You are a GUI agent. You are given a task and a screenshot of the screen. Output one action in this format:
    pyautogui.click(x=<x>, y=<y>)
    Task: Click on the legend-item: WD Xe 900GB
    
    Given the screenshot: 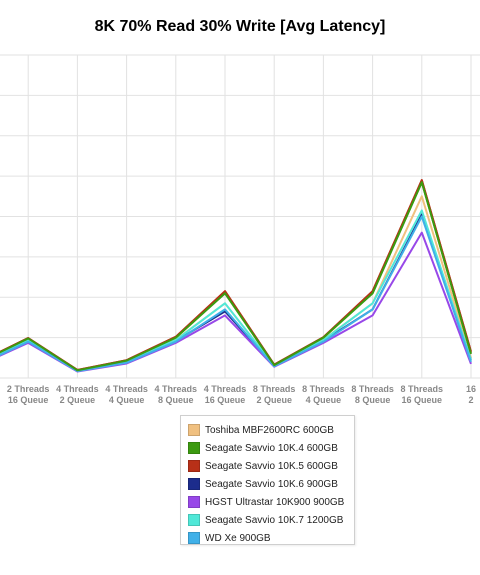 What is the action you would take?
    pyautogui.click(x=271, y=538)
    